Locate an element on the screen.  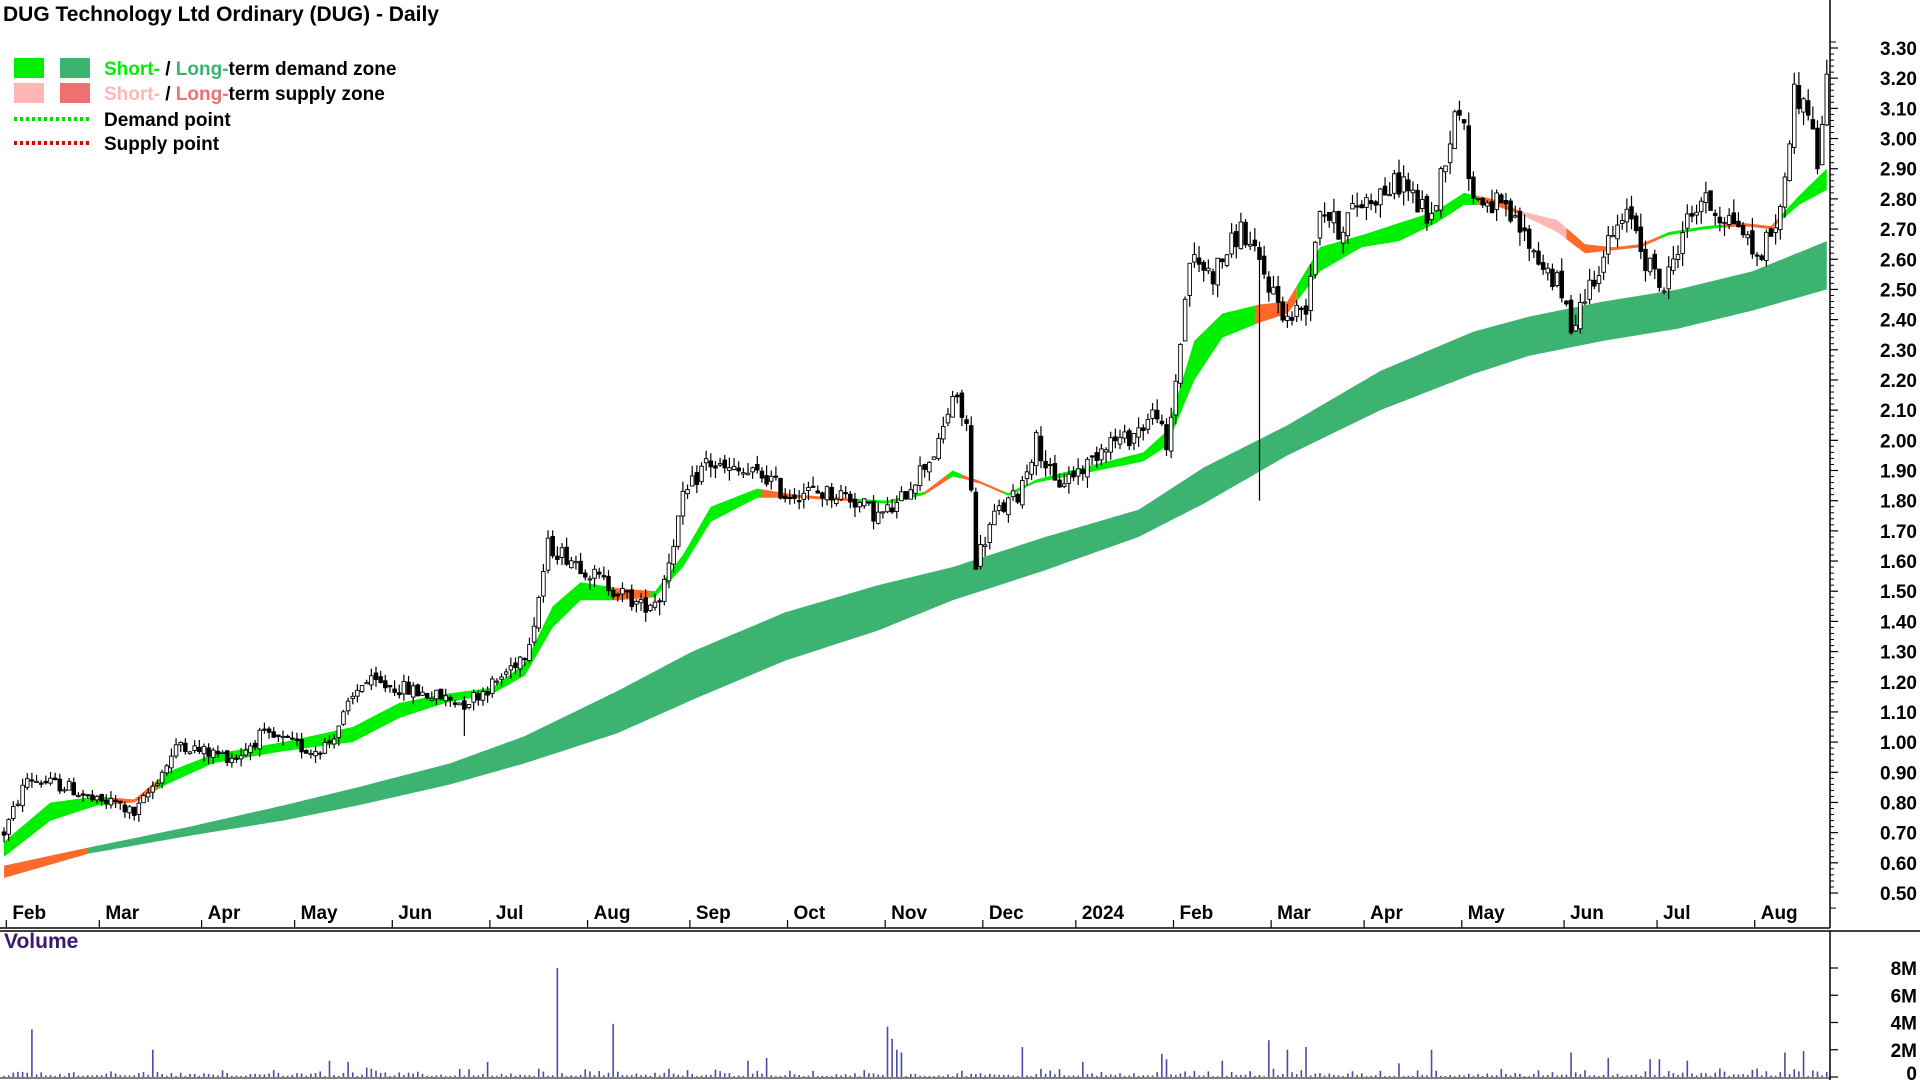
volume-y-tick-label: 4M is located at coordinates (1904, 1024).